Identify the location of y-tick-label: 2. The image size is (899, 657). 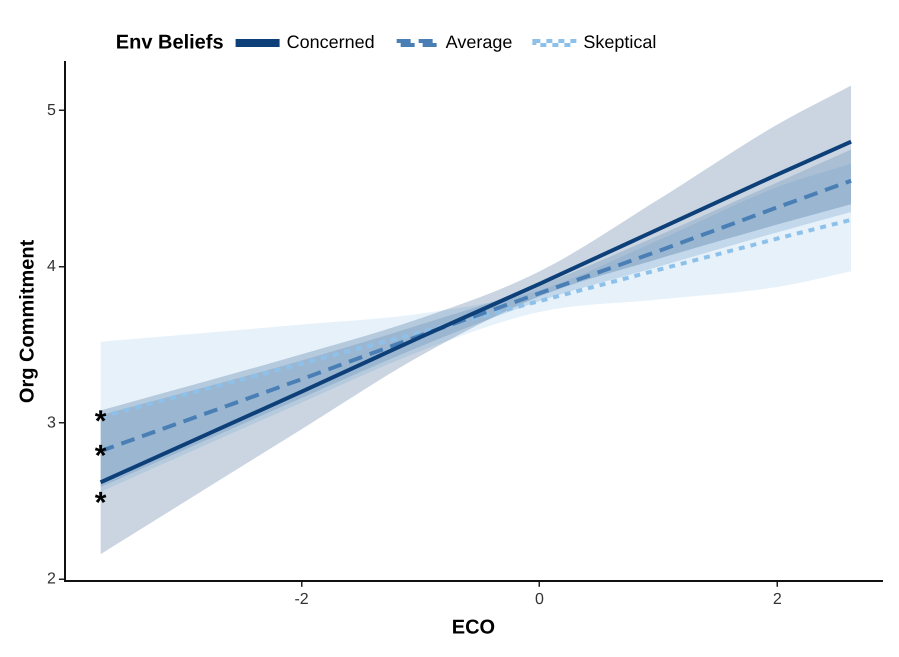
(51, 579).